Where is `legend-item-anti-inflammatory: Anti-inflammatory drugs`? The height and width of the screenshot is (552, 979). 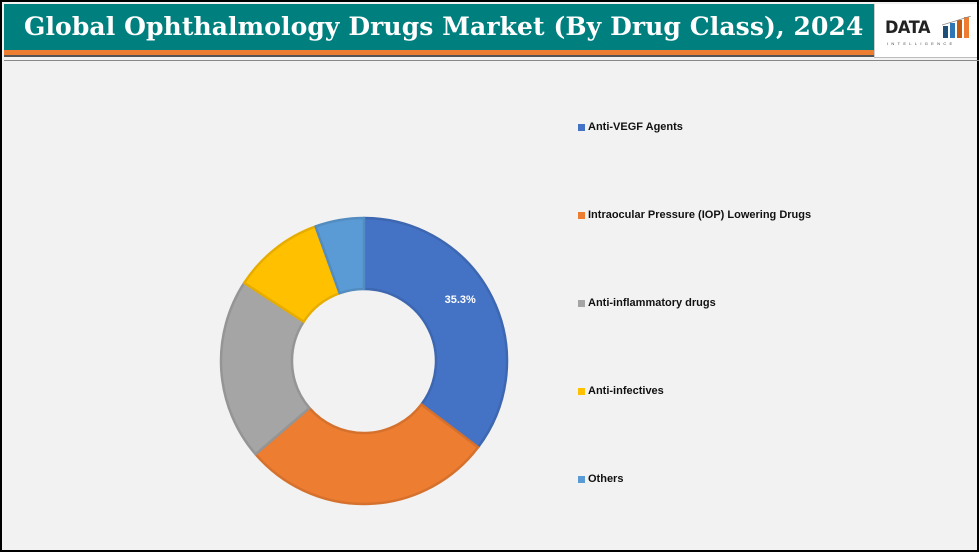 legend-item-anti-inflammatory: Anti-inflammatory drugs is located at coordinates (647, 303).